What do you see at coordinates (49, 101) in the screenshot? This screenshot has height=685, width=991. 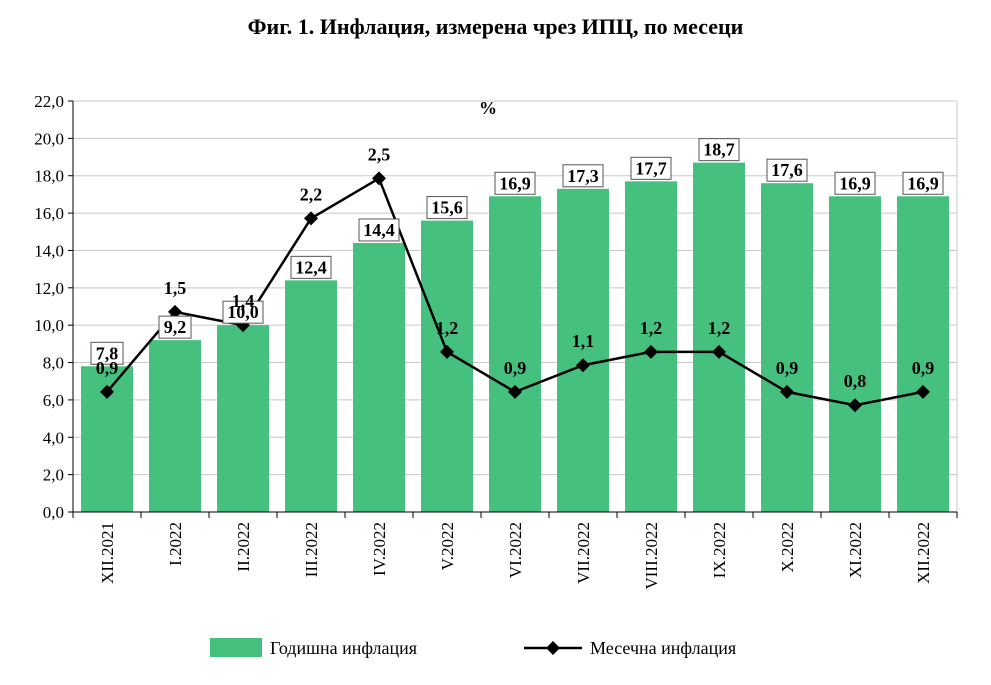 I see `y-tick-label: 22,0` at bounding box center [49, 101].